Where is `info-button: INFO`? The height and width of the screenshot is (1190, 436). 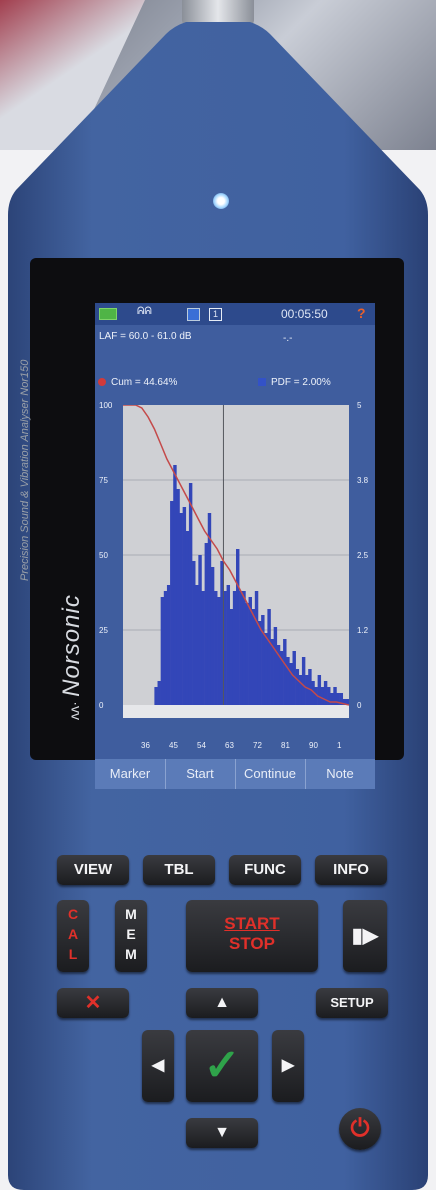 info-button: INFO is located at coordinates (351, 870).